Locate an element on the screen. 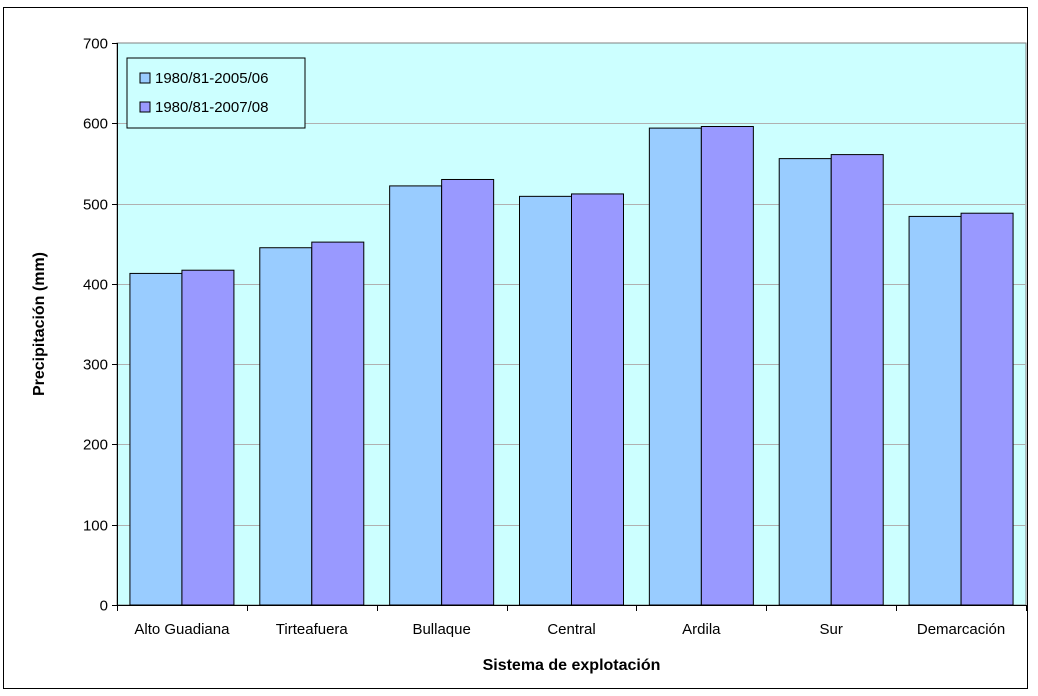 This screenshot has height=696, width=1038. y-tick-label: 200 is located at coordinates (95, 445).